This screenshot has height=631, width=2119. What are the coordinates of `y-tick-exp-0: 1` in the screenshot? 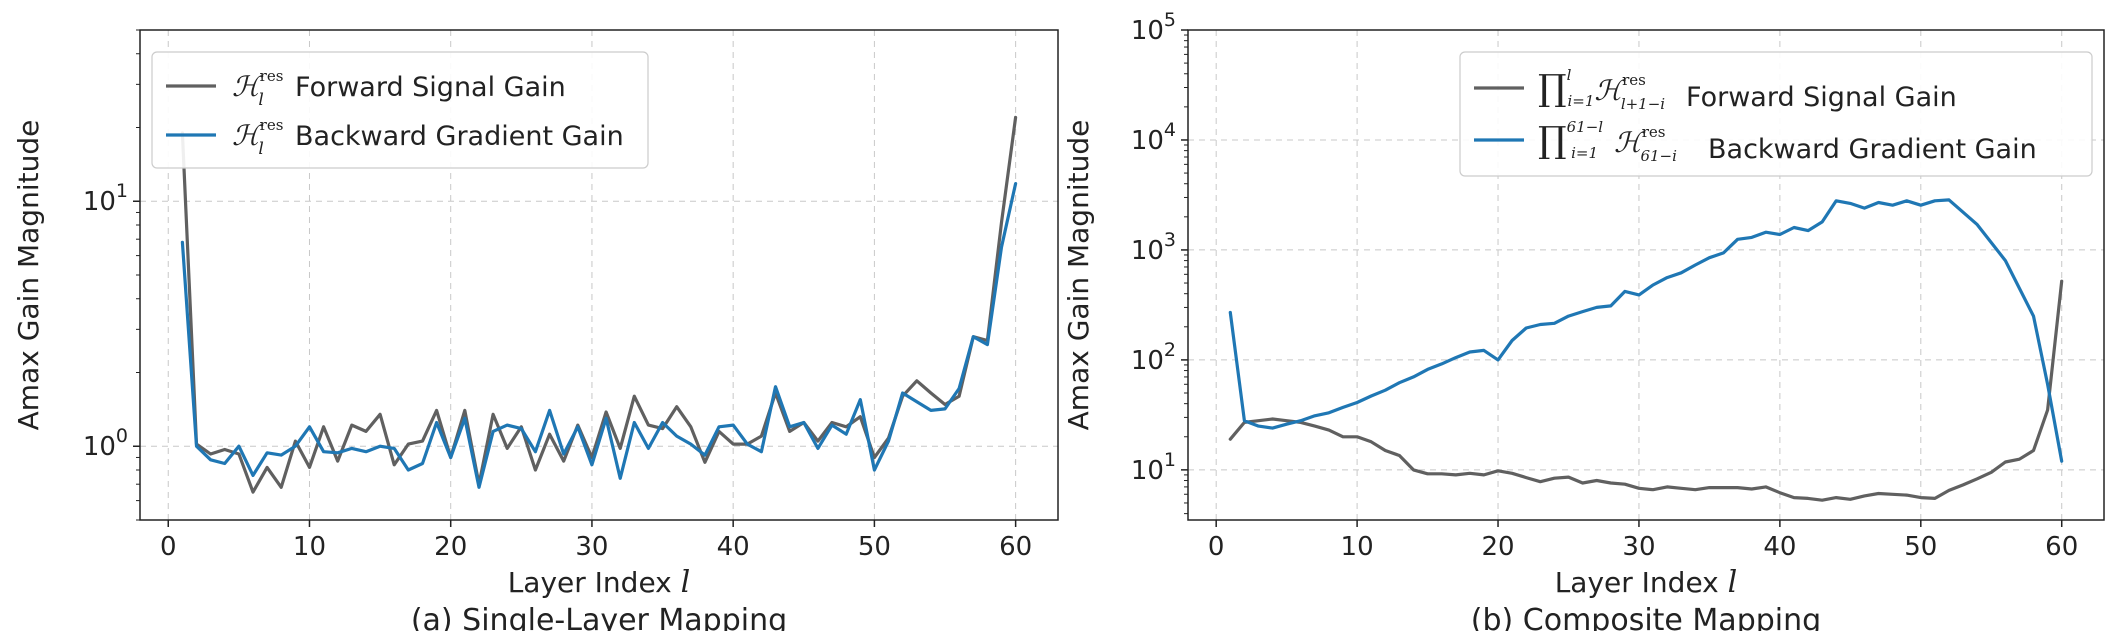 It's located at (1170, 460).